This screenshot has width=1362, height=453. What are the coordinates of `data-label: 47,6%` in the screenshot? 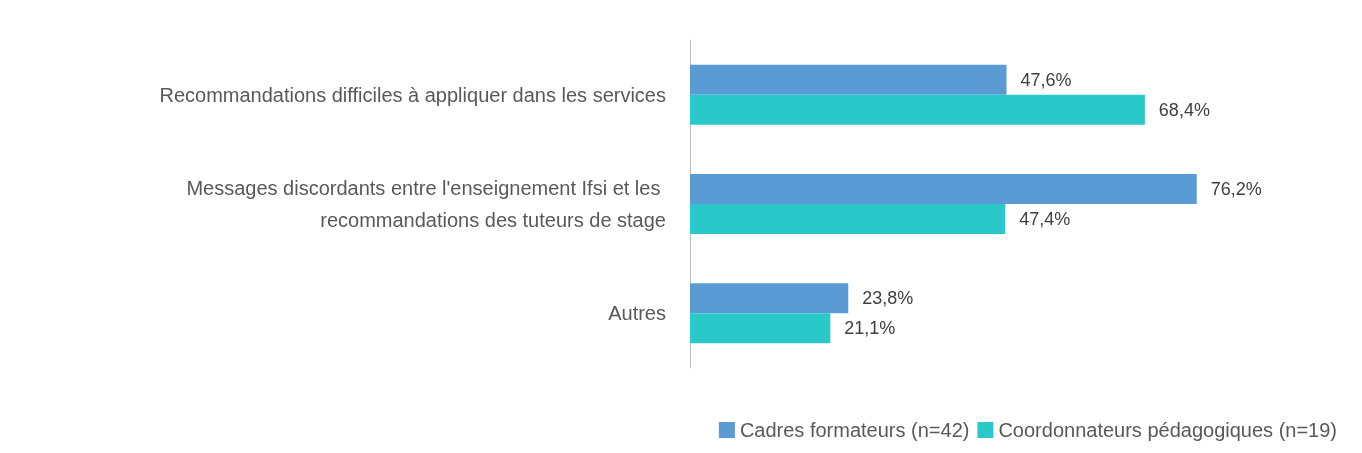 It's located at (1046, 79).